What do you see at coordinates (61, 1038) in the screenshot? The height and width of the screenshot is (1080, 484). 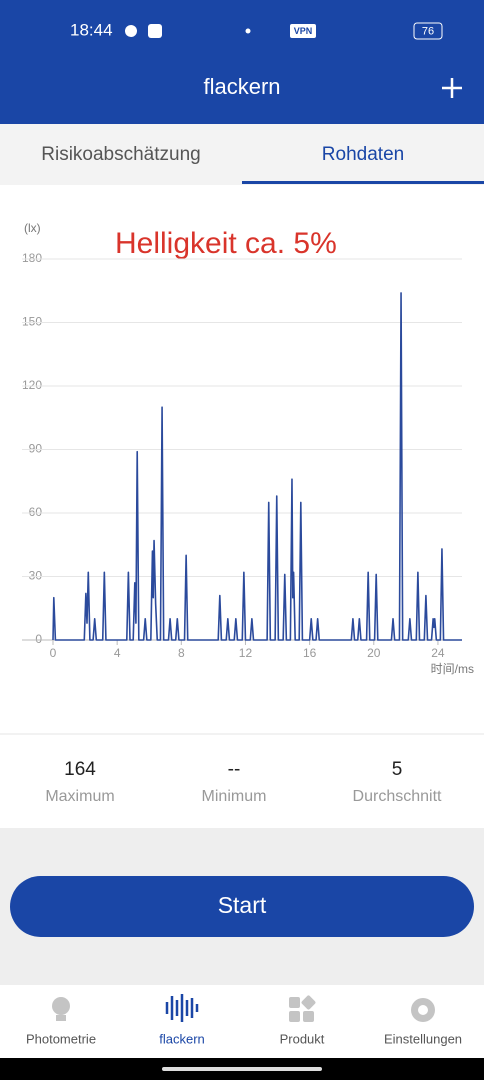 I see `nav-label: Photometrie` at bounding box center [61, 1038].